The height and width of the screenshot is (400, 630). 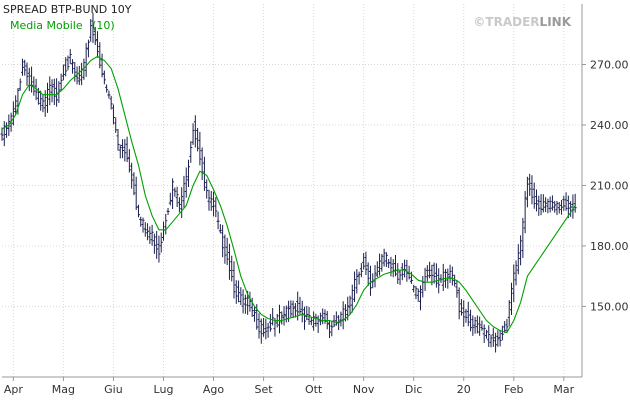 What do you see at coordinates (264, 389) in the screenshot?
I see `x-tick-label: Set` at bounding box center [264, 389].